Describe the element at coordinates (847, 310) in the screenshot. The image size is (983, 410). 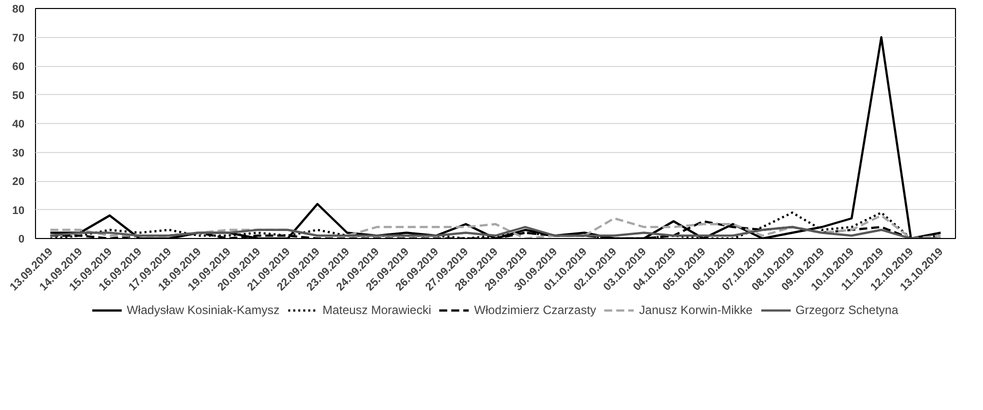
I see `legend-label: Grzegorz Schetyna` at that location.